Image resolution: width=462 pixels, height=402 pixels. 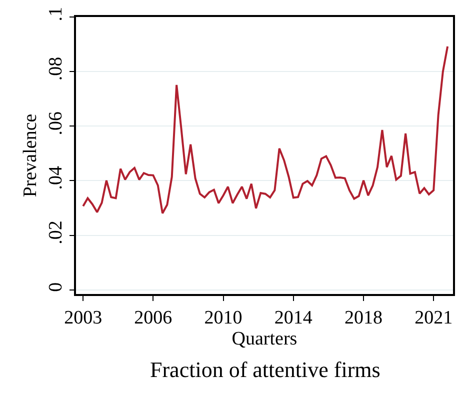 What do you see at coordinates (265, 369) in the screenshot?
I see `text: Fraction of attentive firms` at bounding box center [265, 369].